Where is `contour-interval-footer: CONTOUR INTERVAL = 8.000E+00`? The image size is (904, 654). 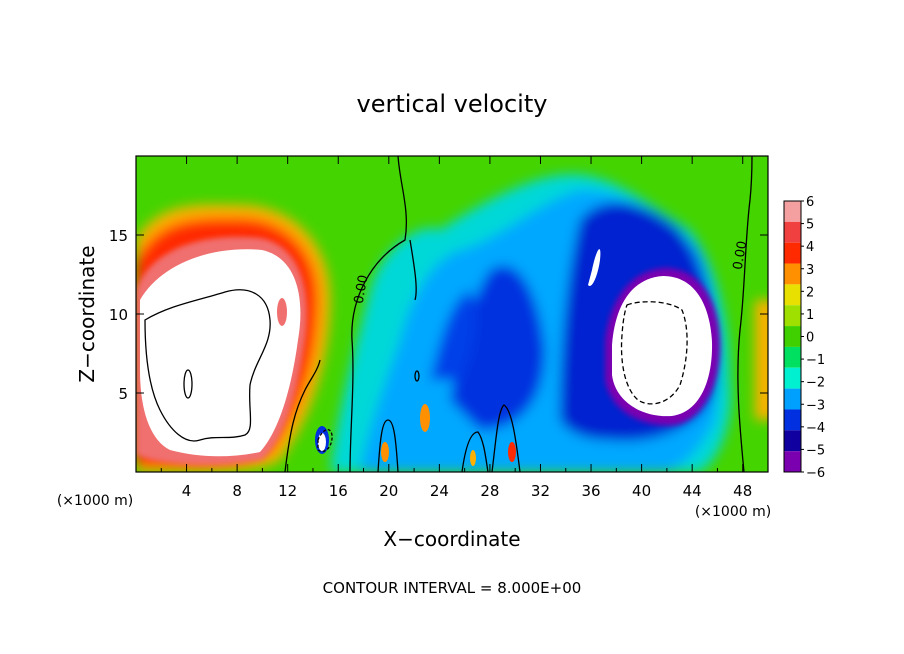
contour-interval-footer: CONTOUR INTERVAL = 8.000E+00 is located at coordinates (452, 588).